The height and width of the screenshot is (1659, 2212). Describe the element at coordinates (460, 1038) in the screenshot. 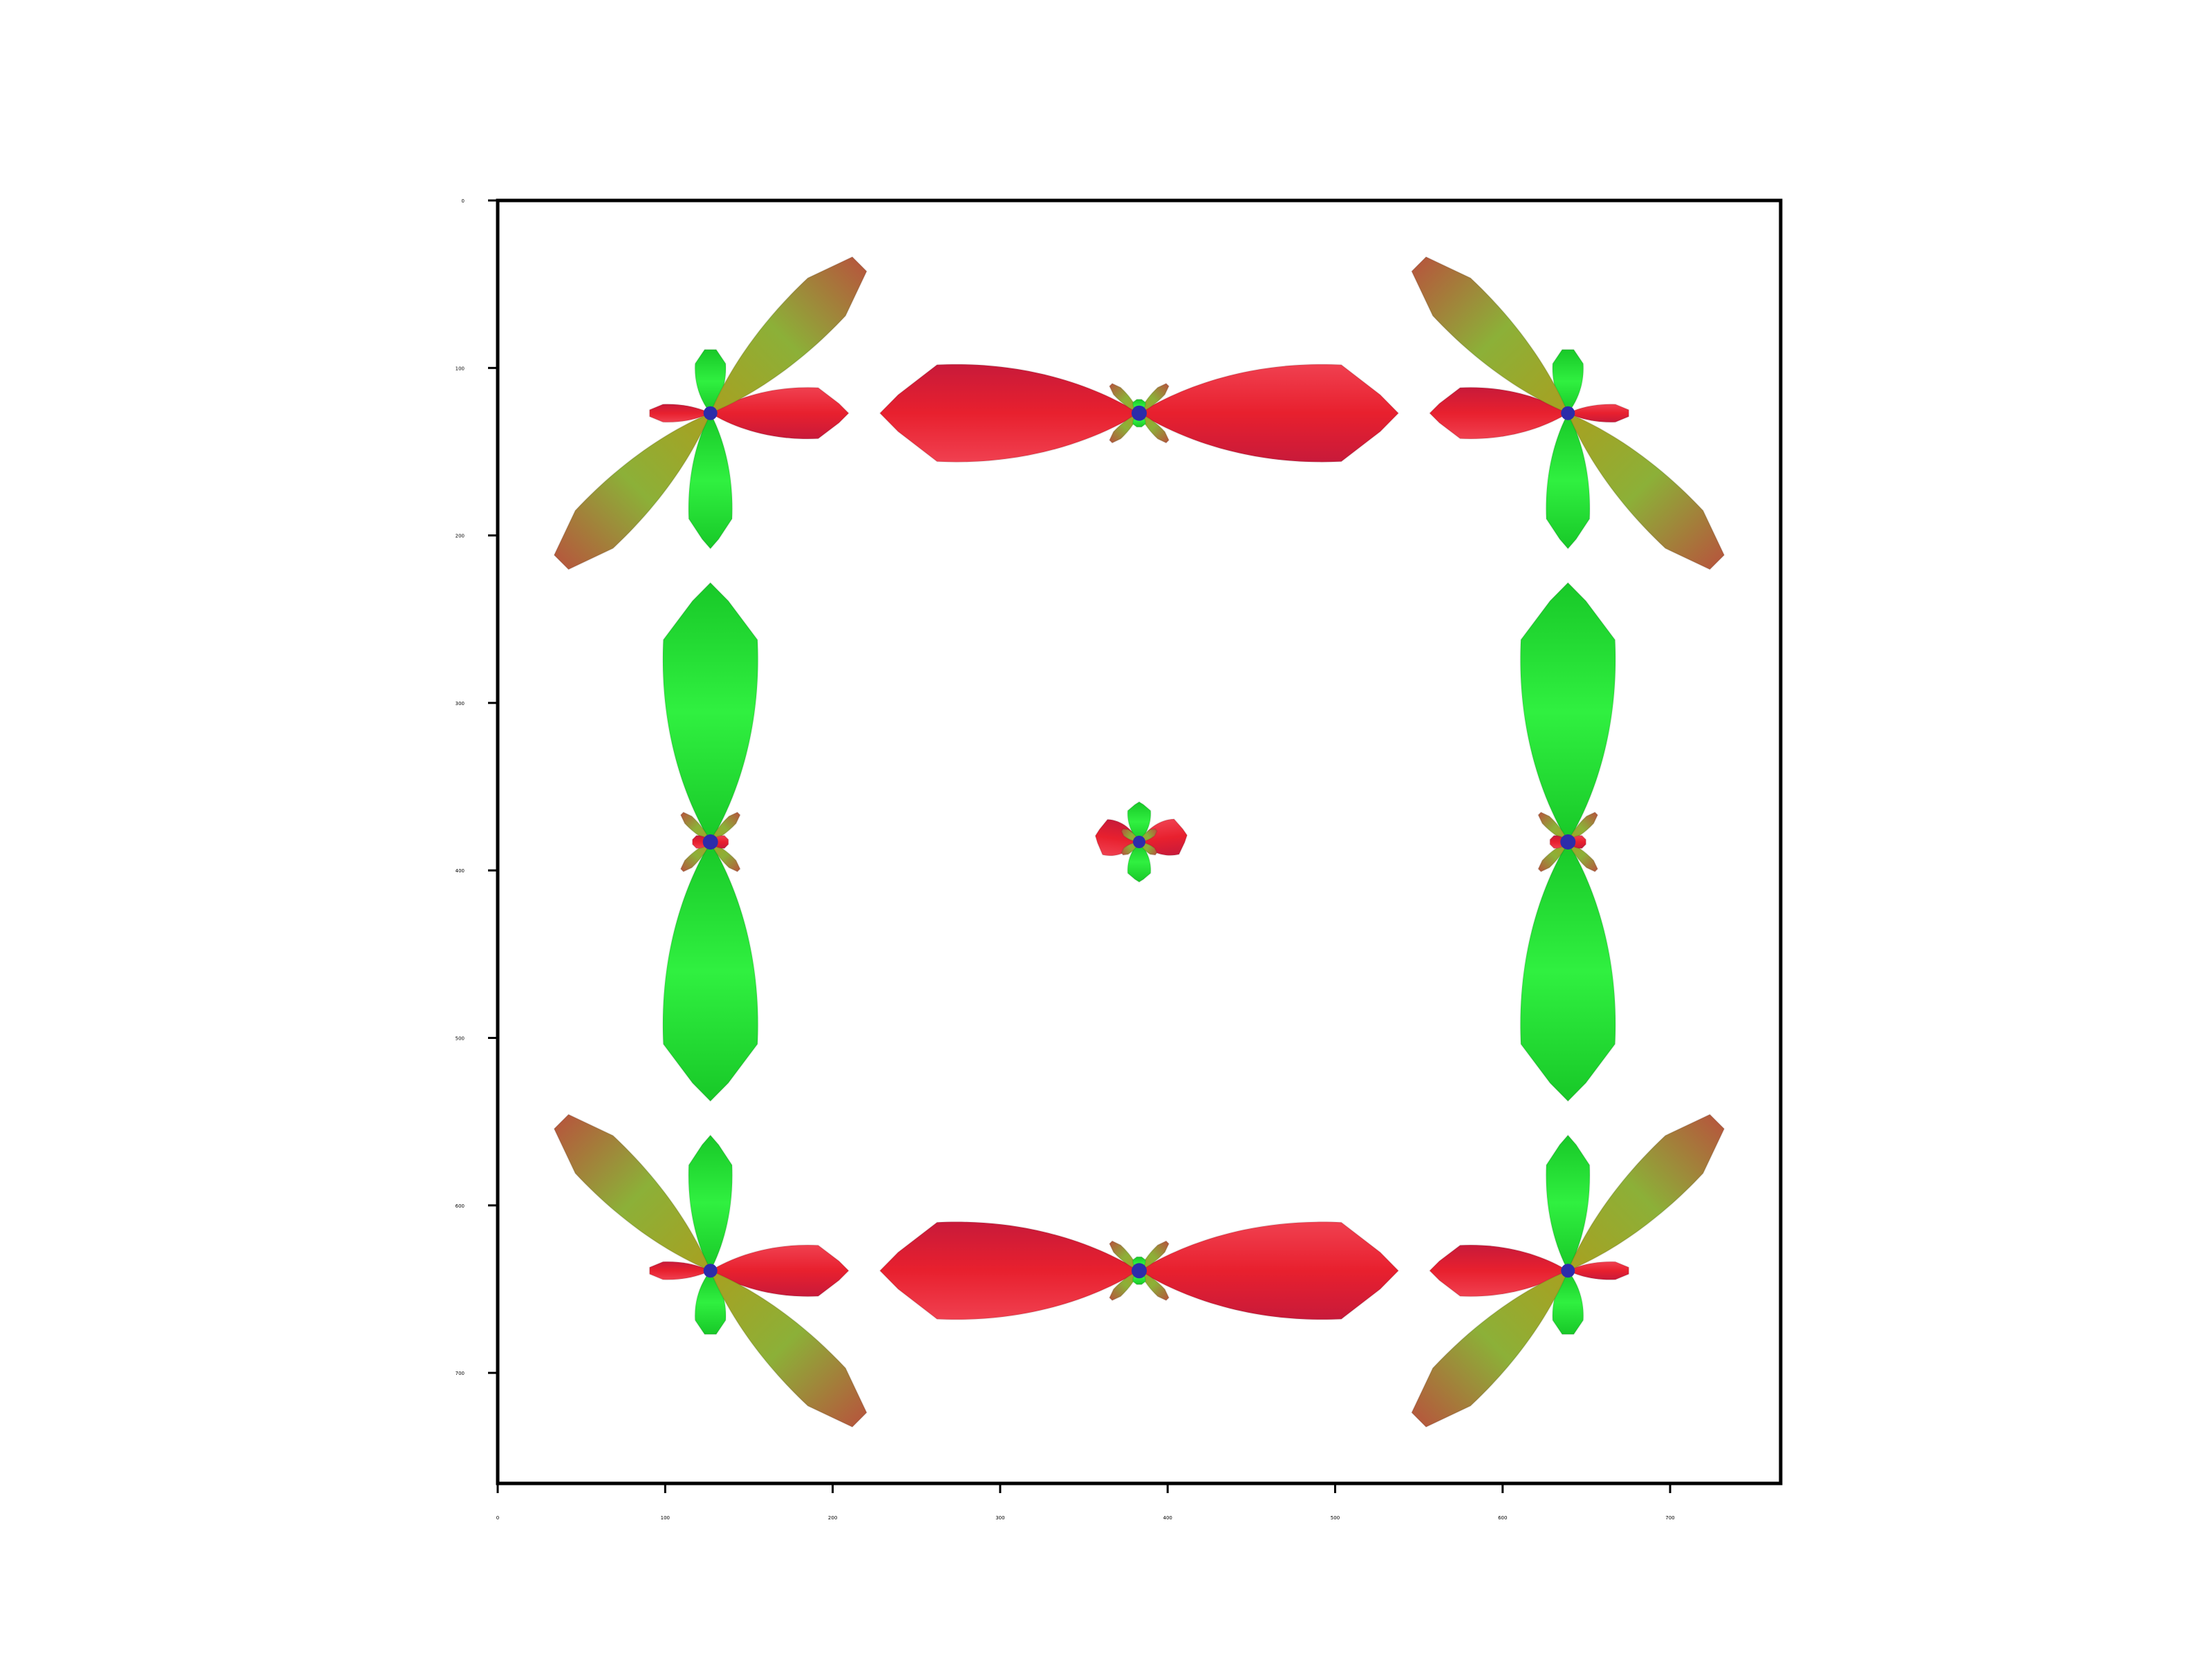

I see `y-tick-label: 500` at that location.